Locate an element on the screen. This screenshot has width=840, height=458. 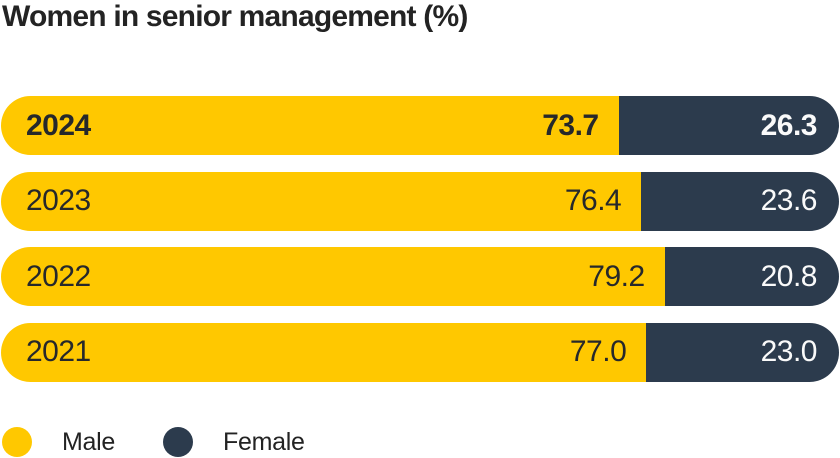
male-value-label: 79.2 is located at coordinates (616, 276).